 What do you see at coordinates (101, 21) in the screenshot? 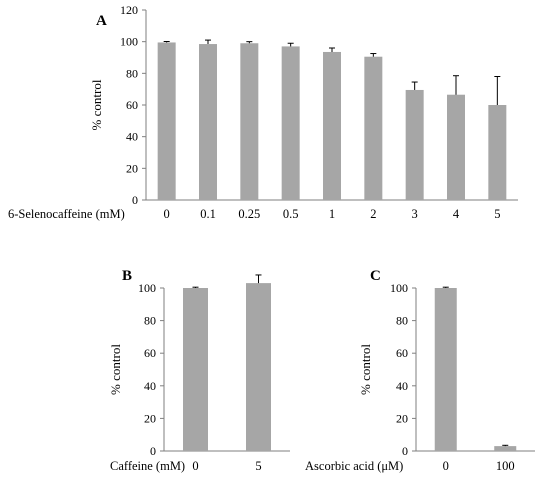
I see `panel-a-letter: A` at bounding box center [101, 21].